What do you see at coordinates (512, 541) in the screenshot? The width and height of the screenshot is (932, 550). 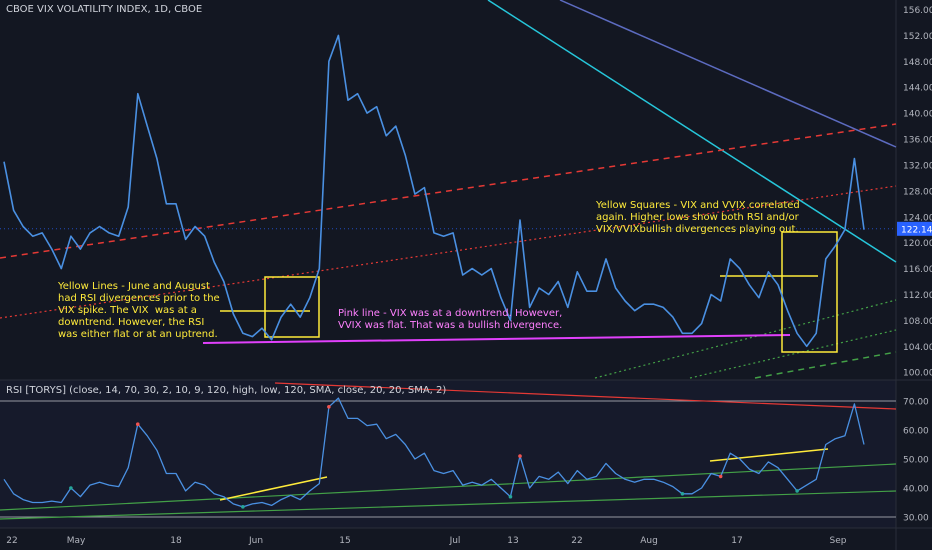 I see `x-tick-label: 13` at bounding box center [512, 541].